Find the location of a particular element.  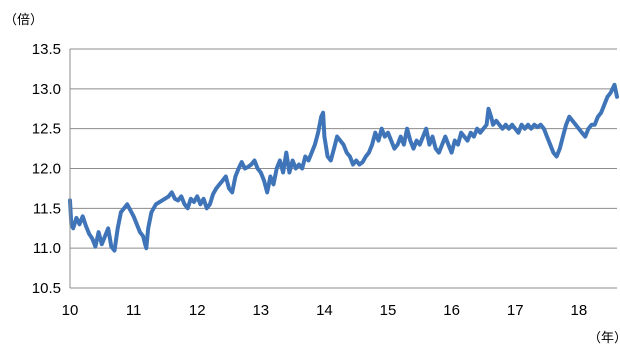

x-tick-label: 14 is located at coordinates (324, 310).